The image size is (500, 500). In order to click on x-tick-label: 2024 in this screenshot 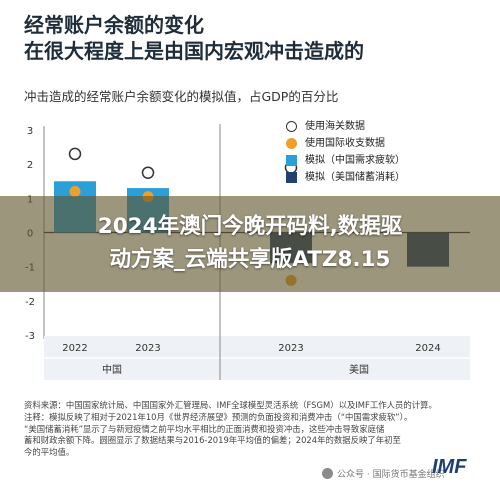, I will do `click(427, 348)`.